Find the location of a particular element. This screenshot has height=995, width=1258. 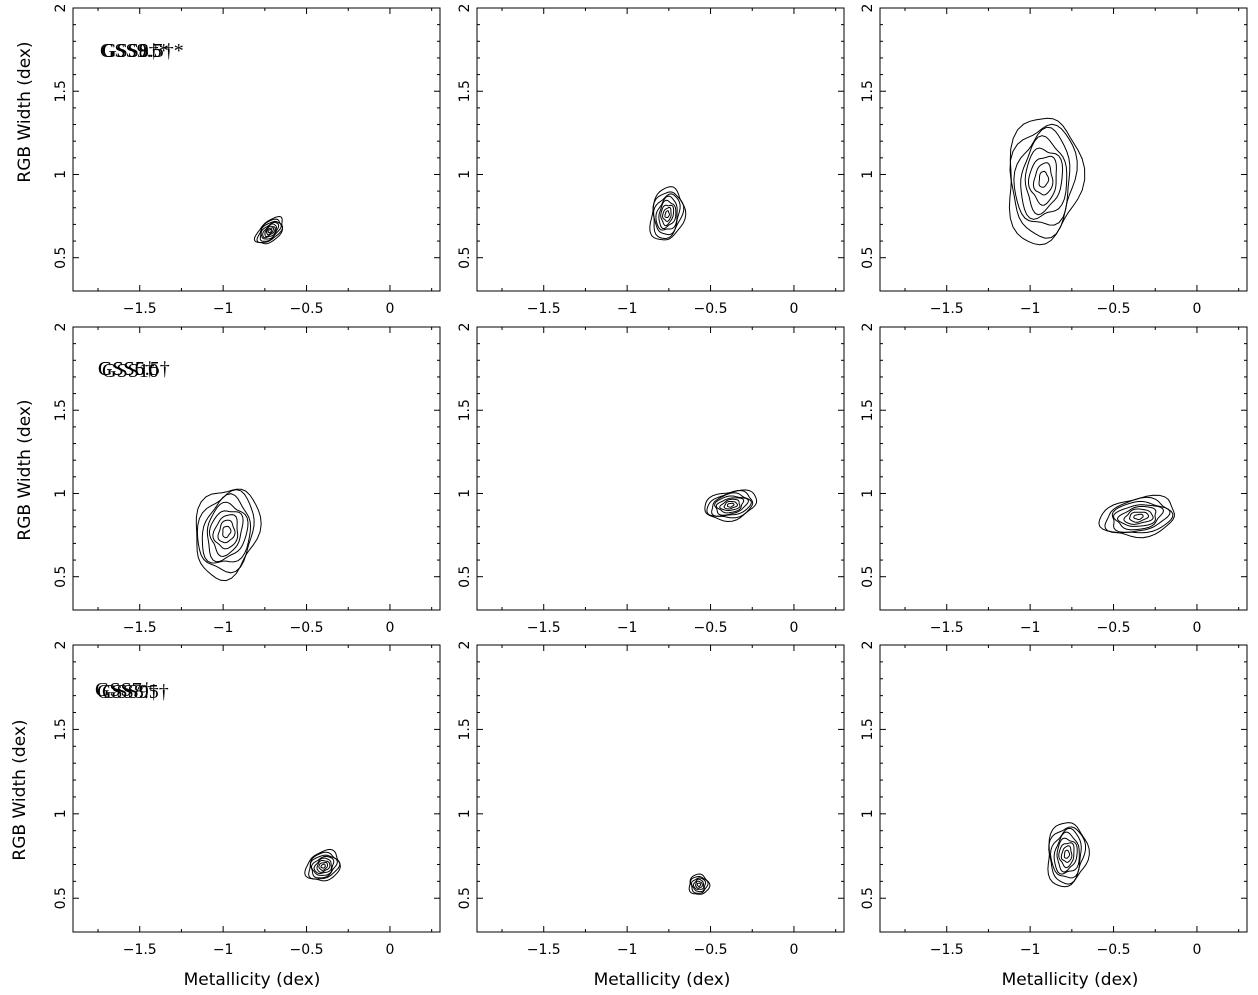

panel-label: GSS8.5† is located at coordinates (133, 692).